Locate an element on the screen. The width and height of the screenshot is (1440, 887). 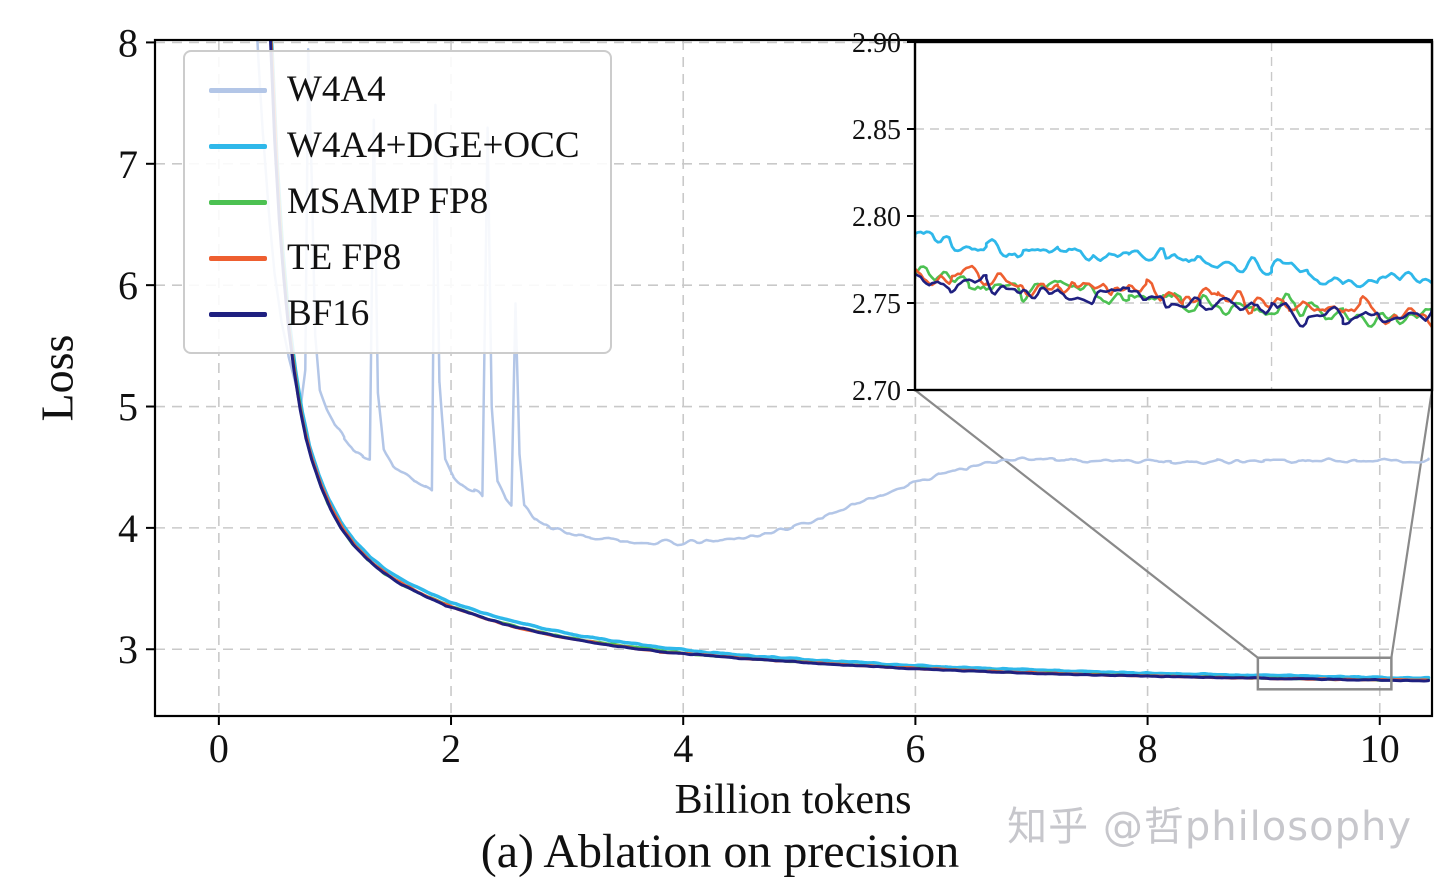
legend-item: MSAMP FP8 is located at coordinates (394, 202).